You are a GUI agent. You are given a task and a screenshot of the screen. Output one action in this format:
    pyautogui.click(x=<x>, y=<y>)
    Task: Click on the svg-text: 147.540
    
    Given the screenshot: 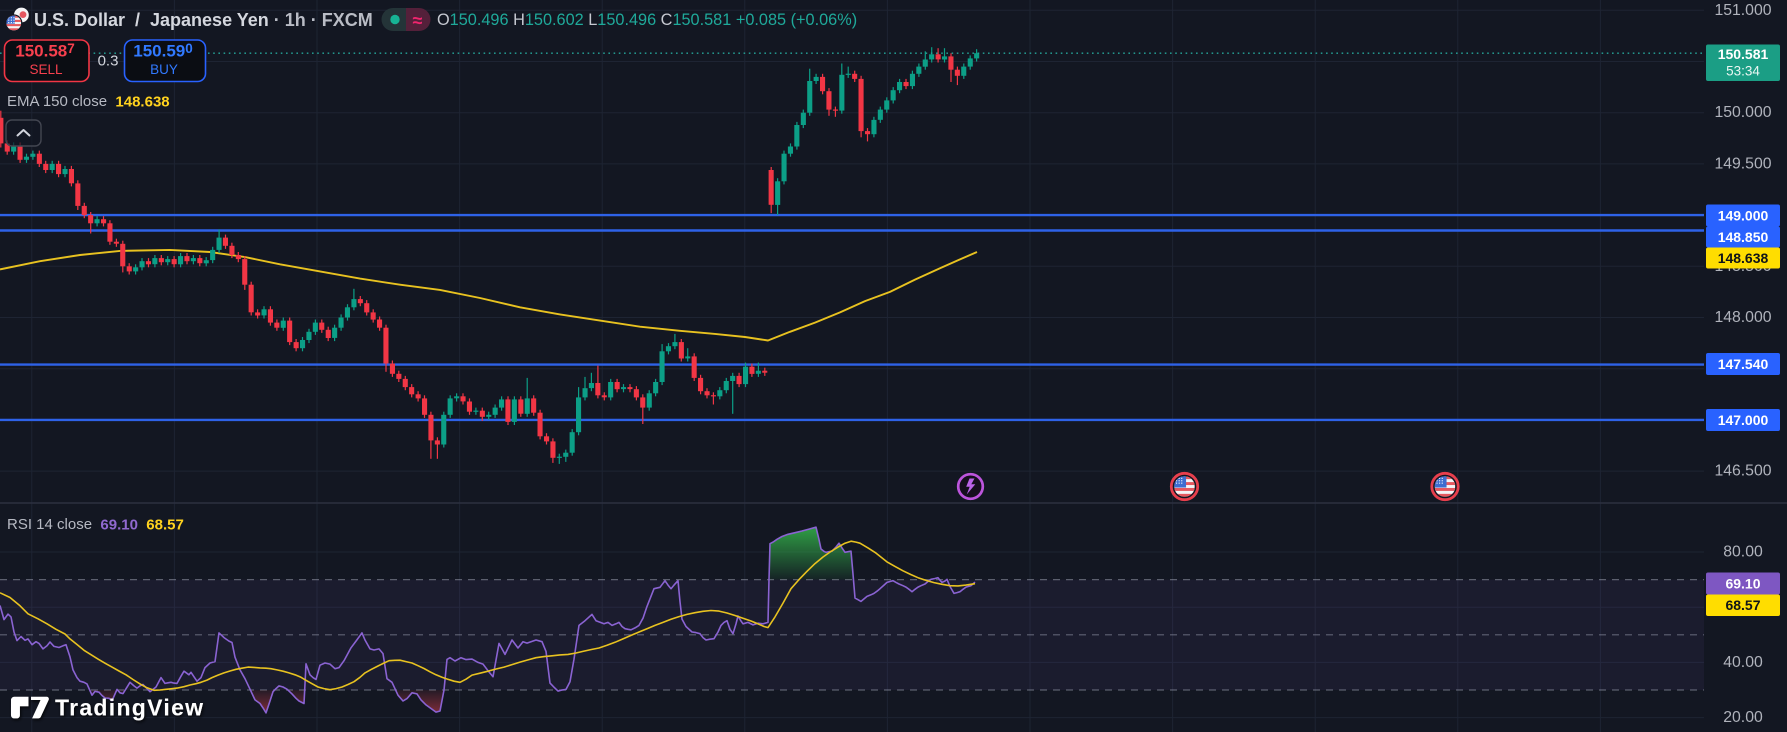 What is the action you would take?
    pyautogui.click(x=1743, y=364)
    